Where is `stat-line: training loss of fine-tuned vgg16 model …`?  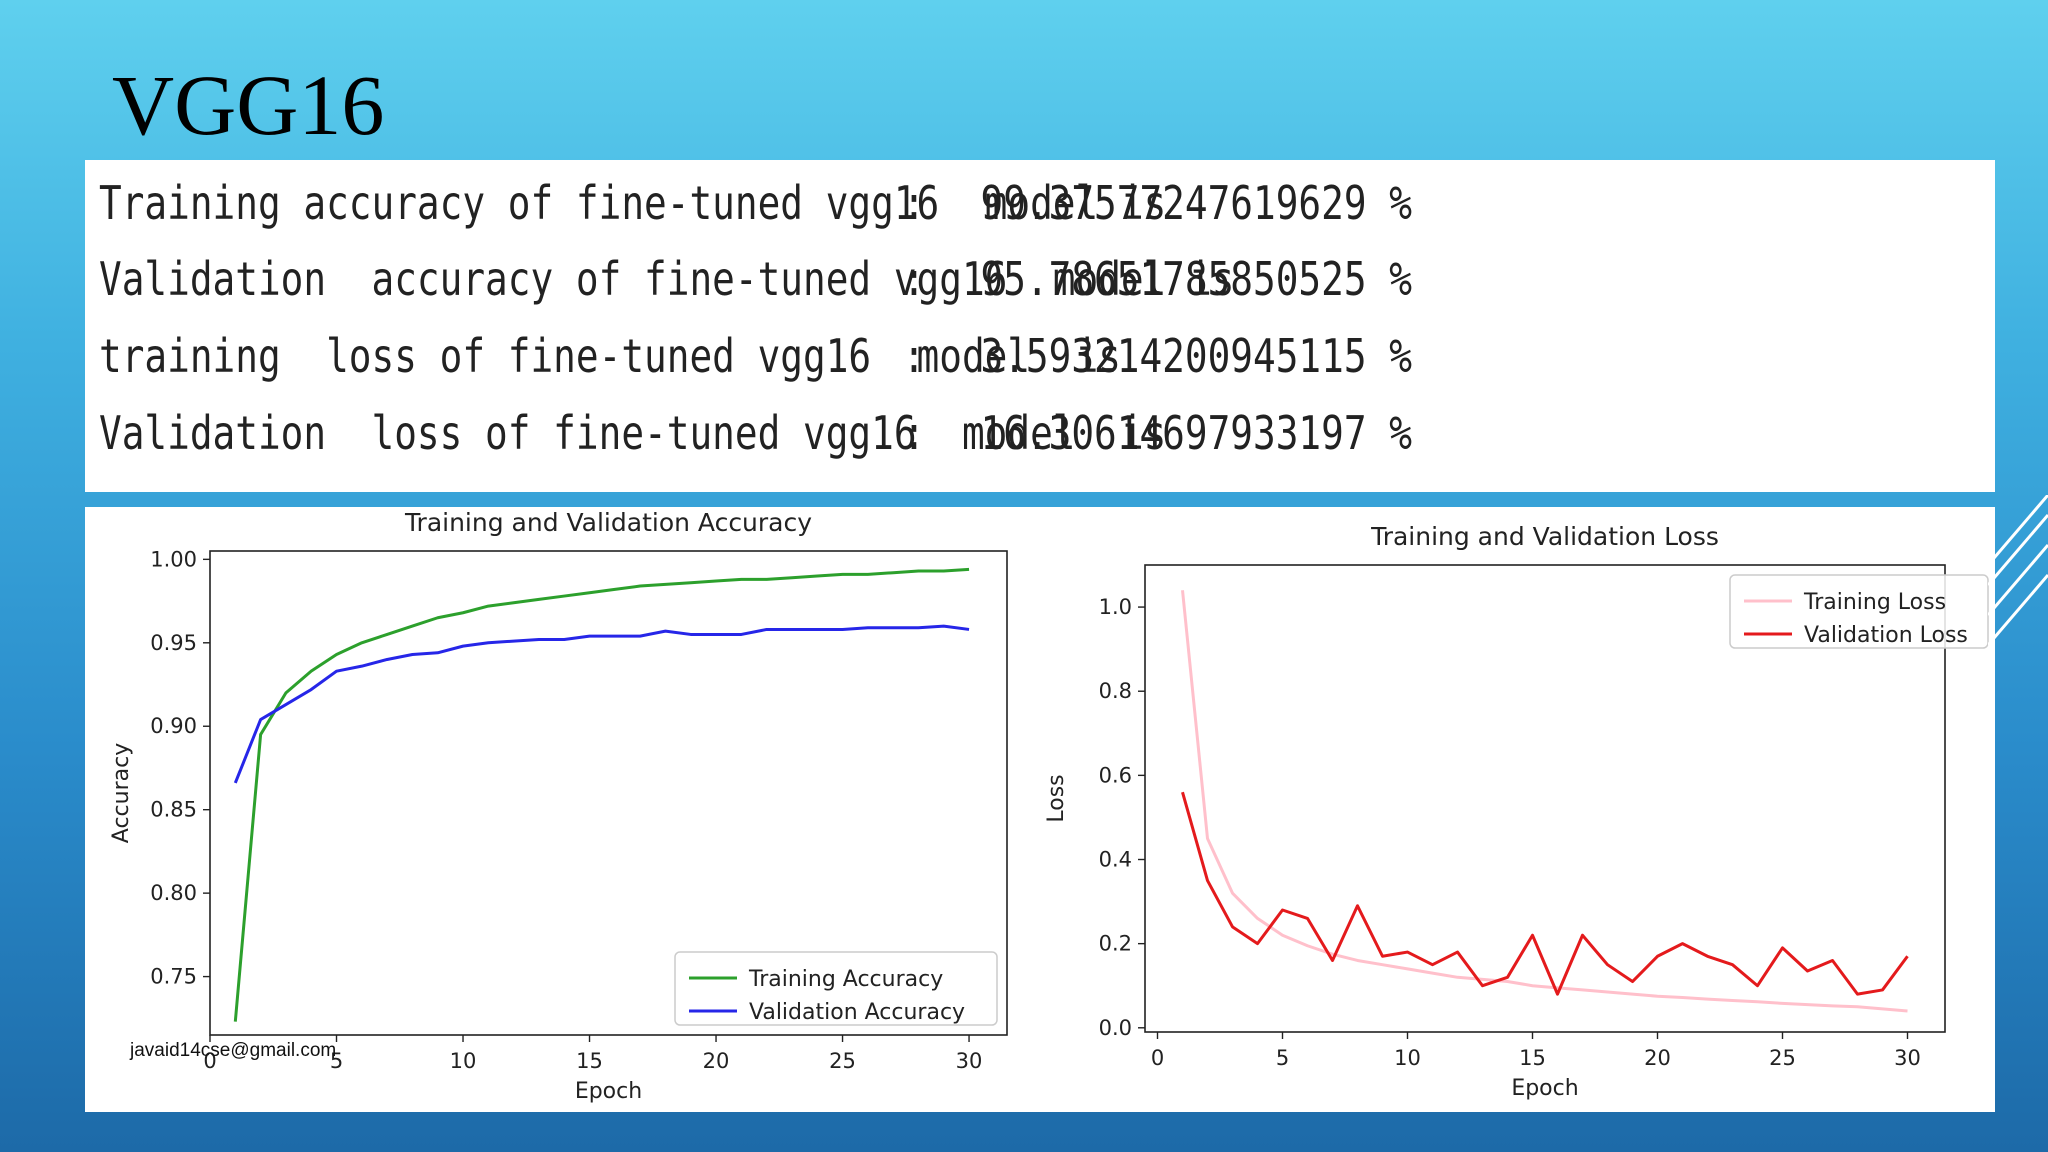
stat-line: training loss of fine-tuned vgg16 model … is located at coordinates (755, 356).